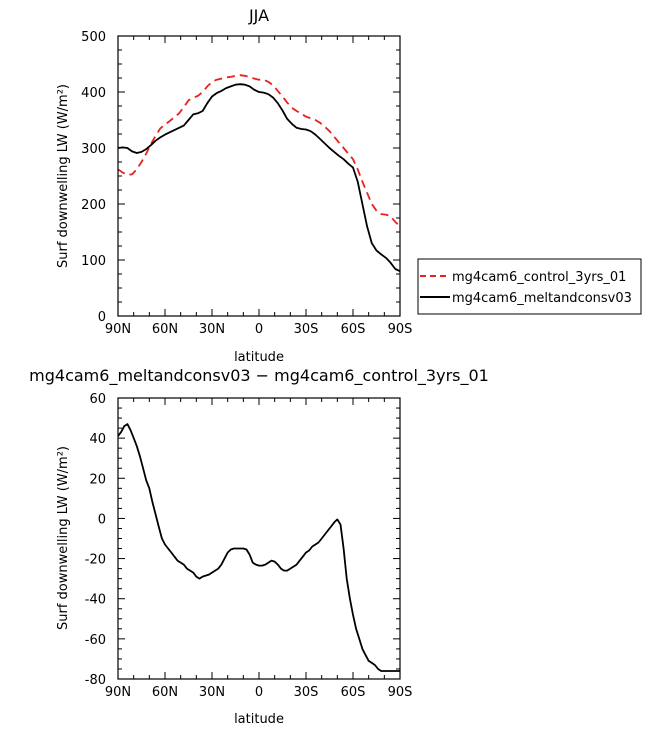  I want to click on top-x-axis-label: latitude, so click(259, 357).